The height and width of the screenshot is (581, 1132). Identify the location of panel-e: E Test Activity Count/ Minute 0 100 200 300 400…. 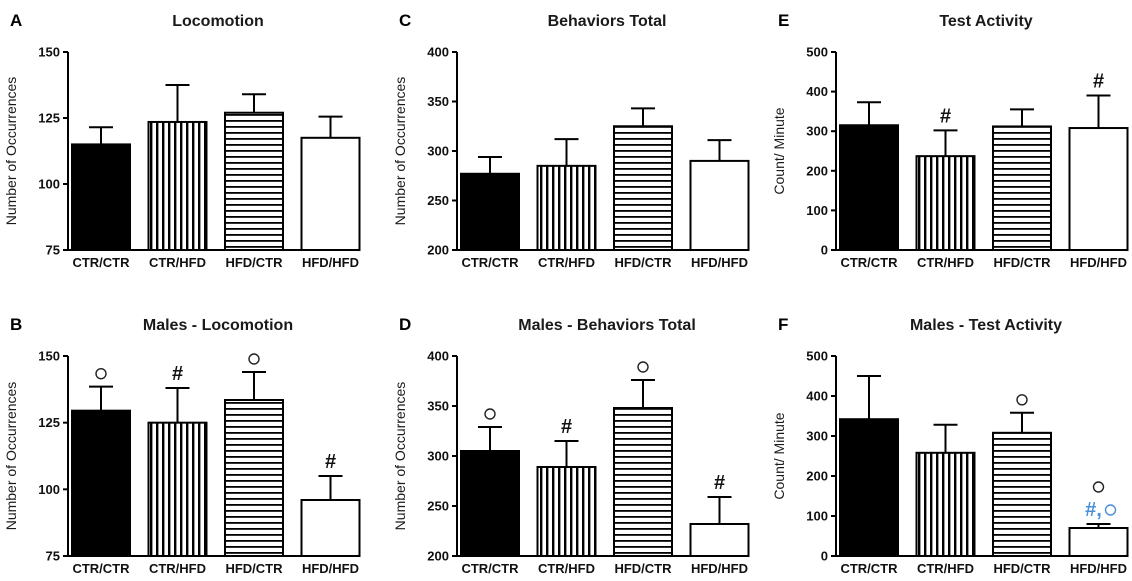
(950, 140).